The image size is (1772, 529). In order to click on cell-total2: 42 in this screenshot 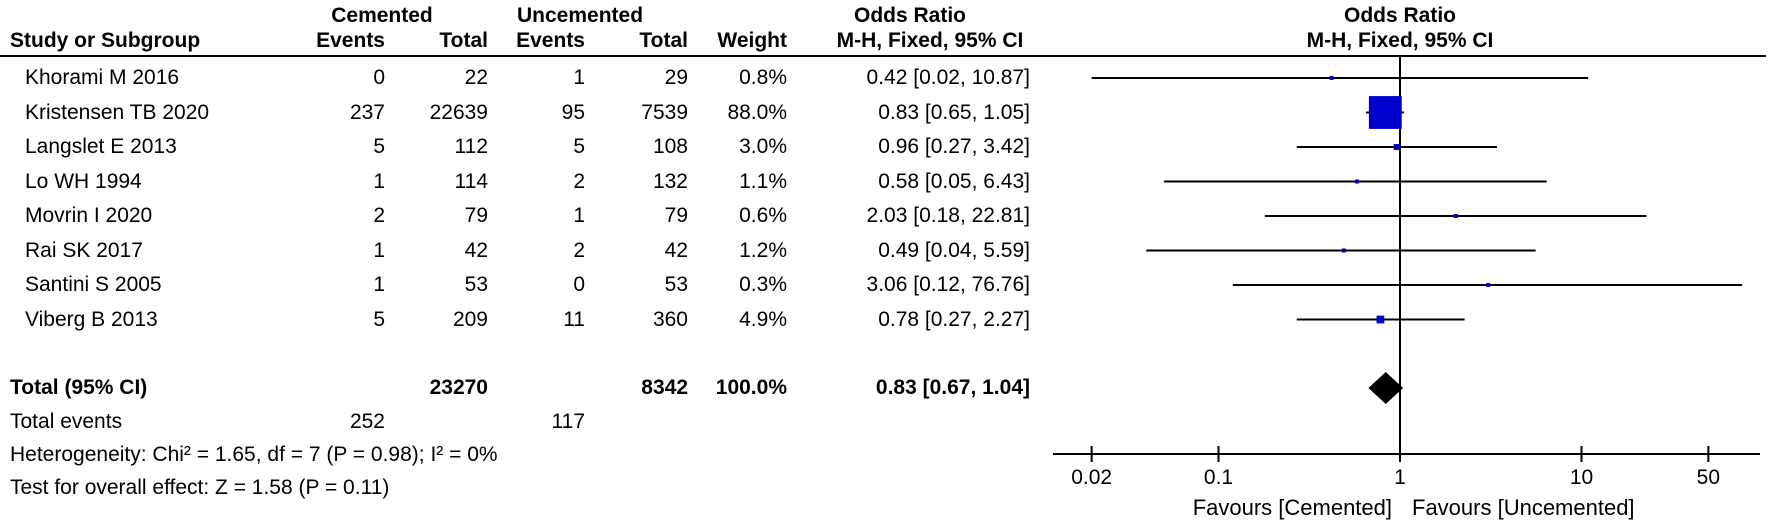, I will do `click(676, 250)`.